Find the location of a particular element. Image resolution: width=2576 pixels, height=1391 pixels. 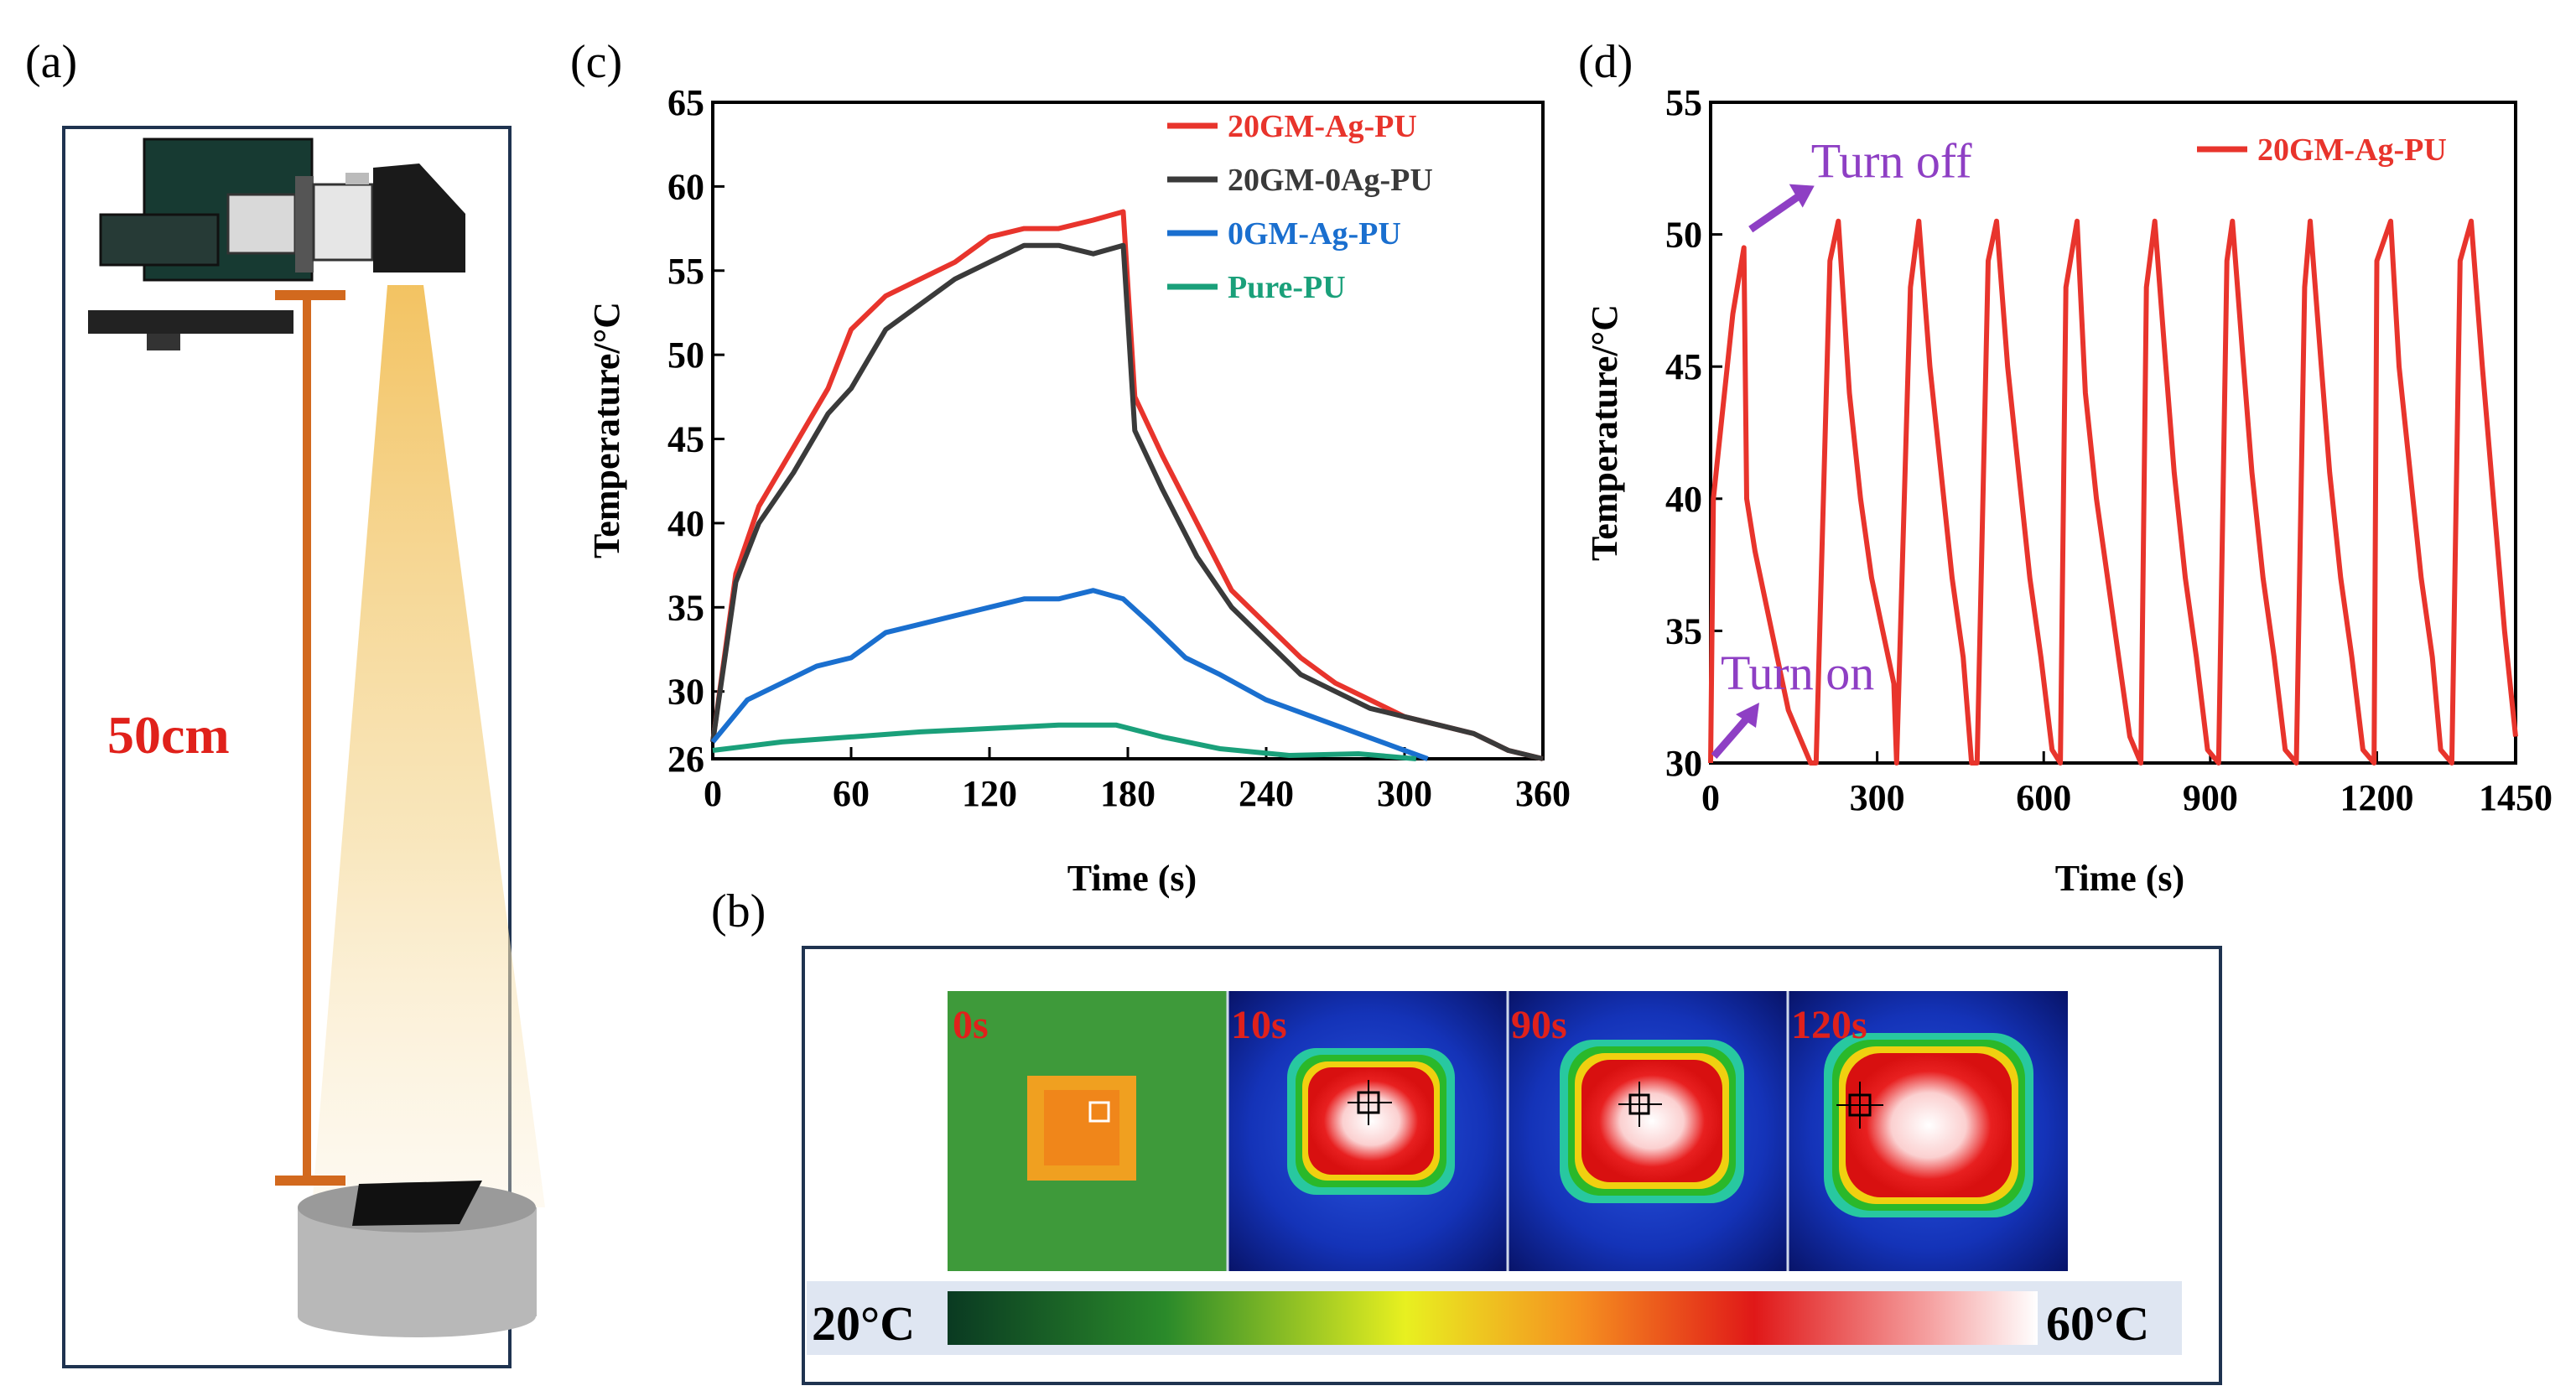

distance-label: 50cm is located at coordinates (168, 735).